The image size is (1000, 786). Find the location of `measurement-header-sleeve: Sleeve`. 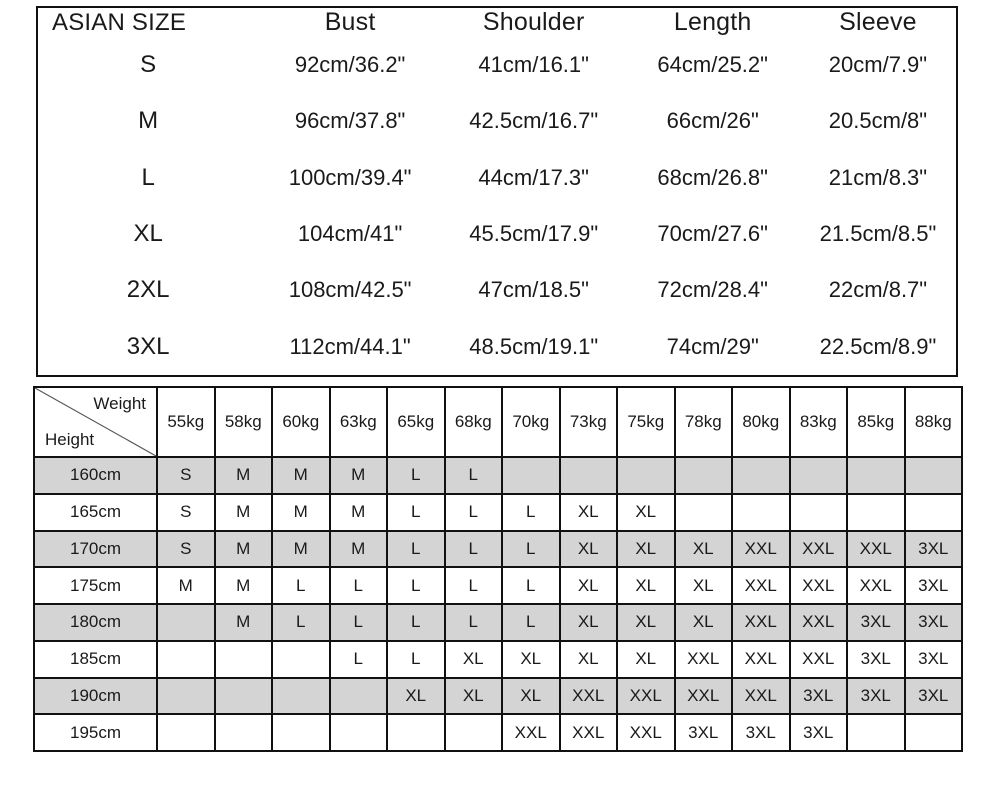

measurement-header-sleeve: Sleeve is located at coordinates (878, 22).